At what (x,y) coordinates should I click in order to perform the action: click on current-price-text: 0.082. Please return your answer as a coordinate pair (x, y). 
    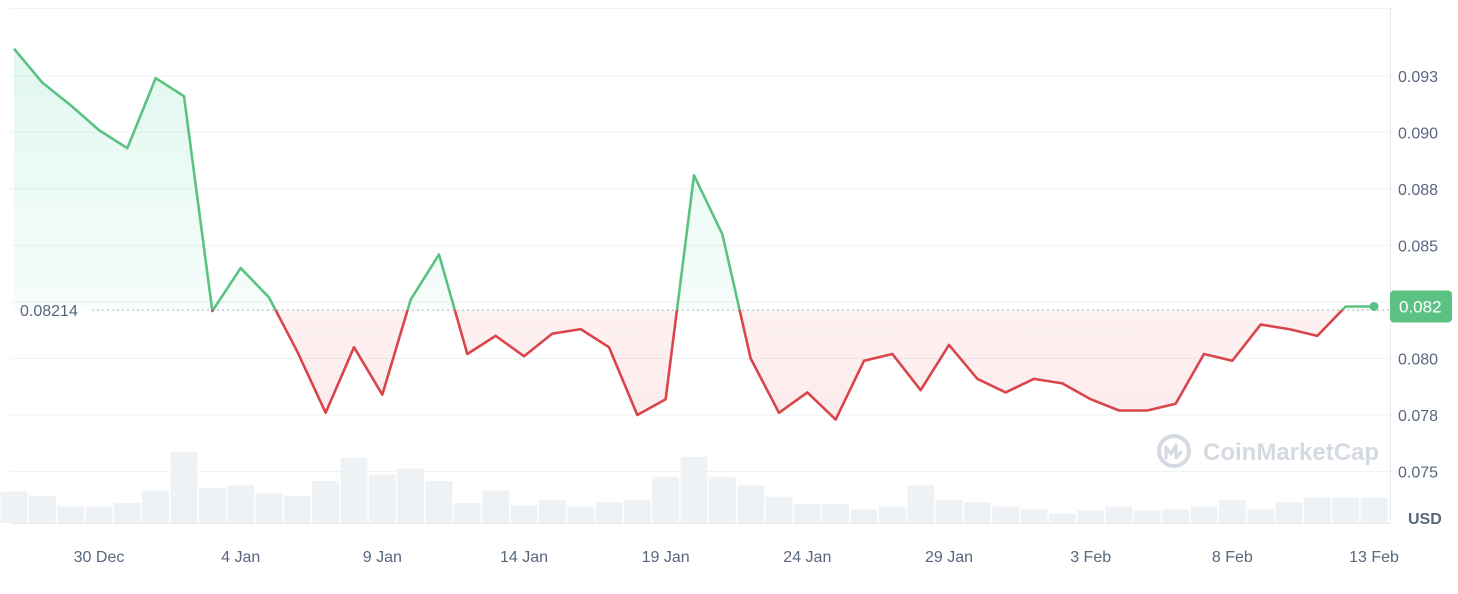
    Looking at the image, I should click on (1420, 306).